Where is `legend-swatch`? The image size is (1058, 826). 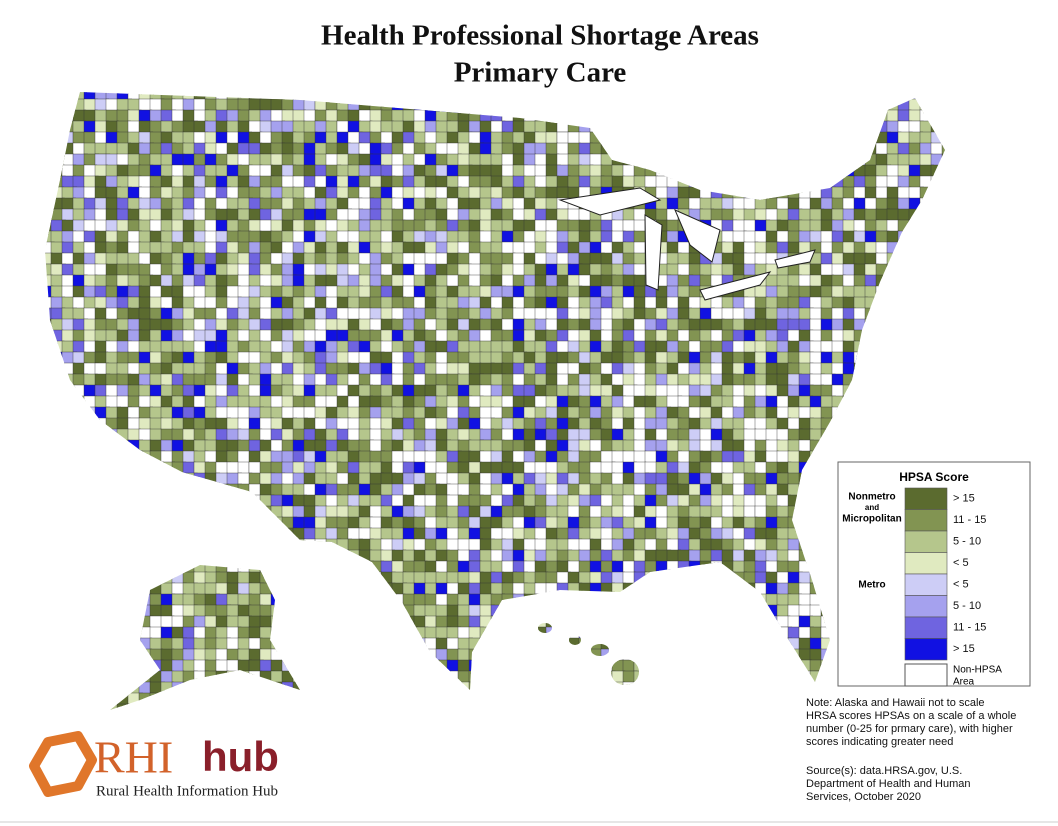 legend-swatch is located at coordinates (926, 541).